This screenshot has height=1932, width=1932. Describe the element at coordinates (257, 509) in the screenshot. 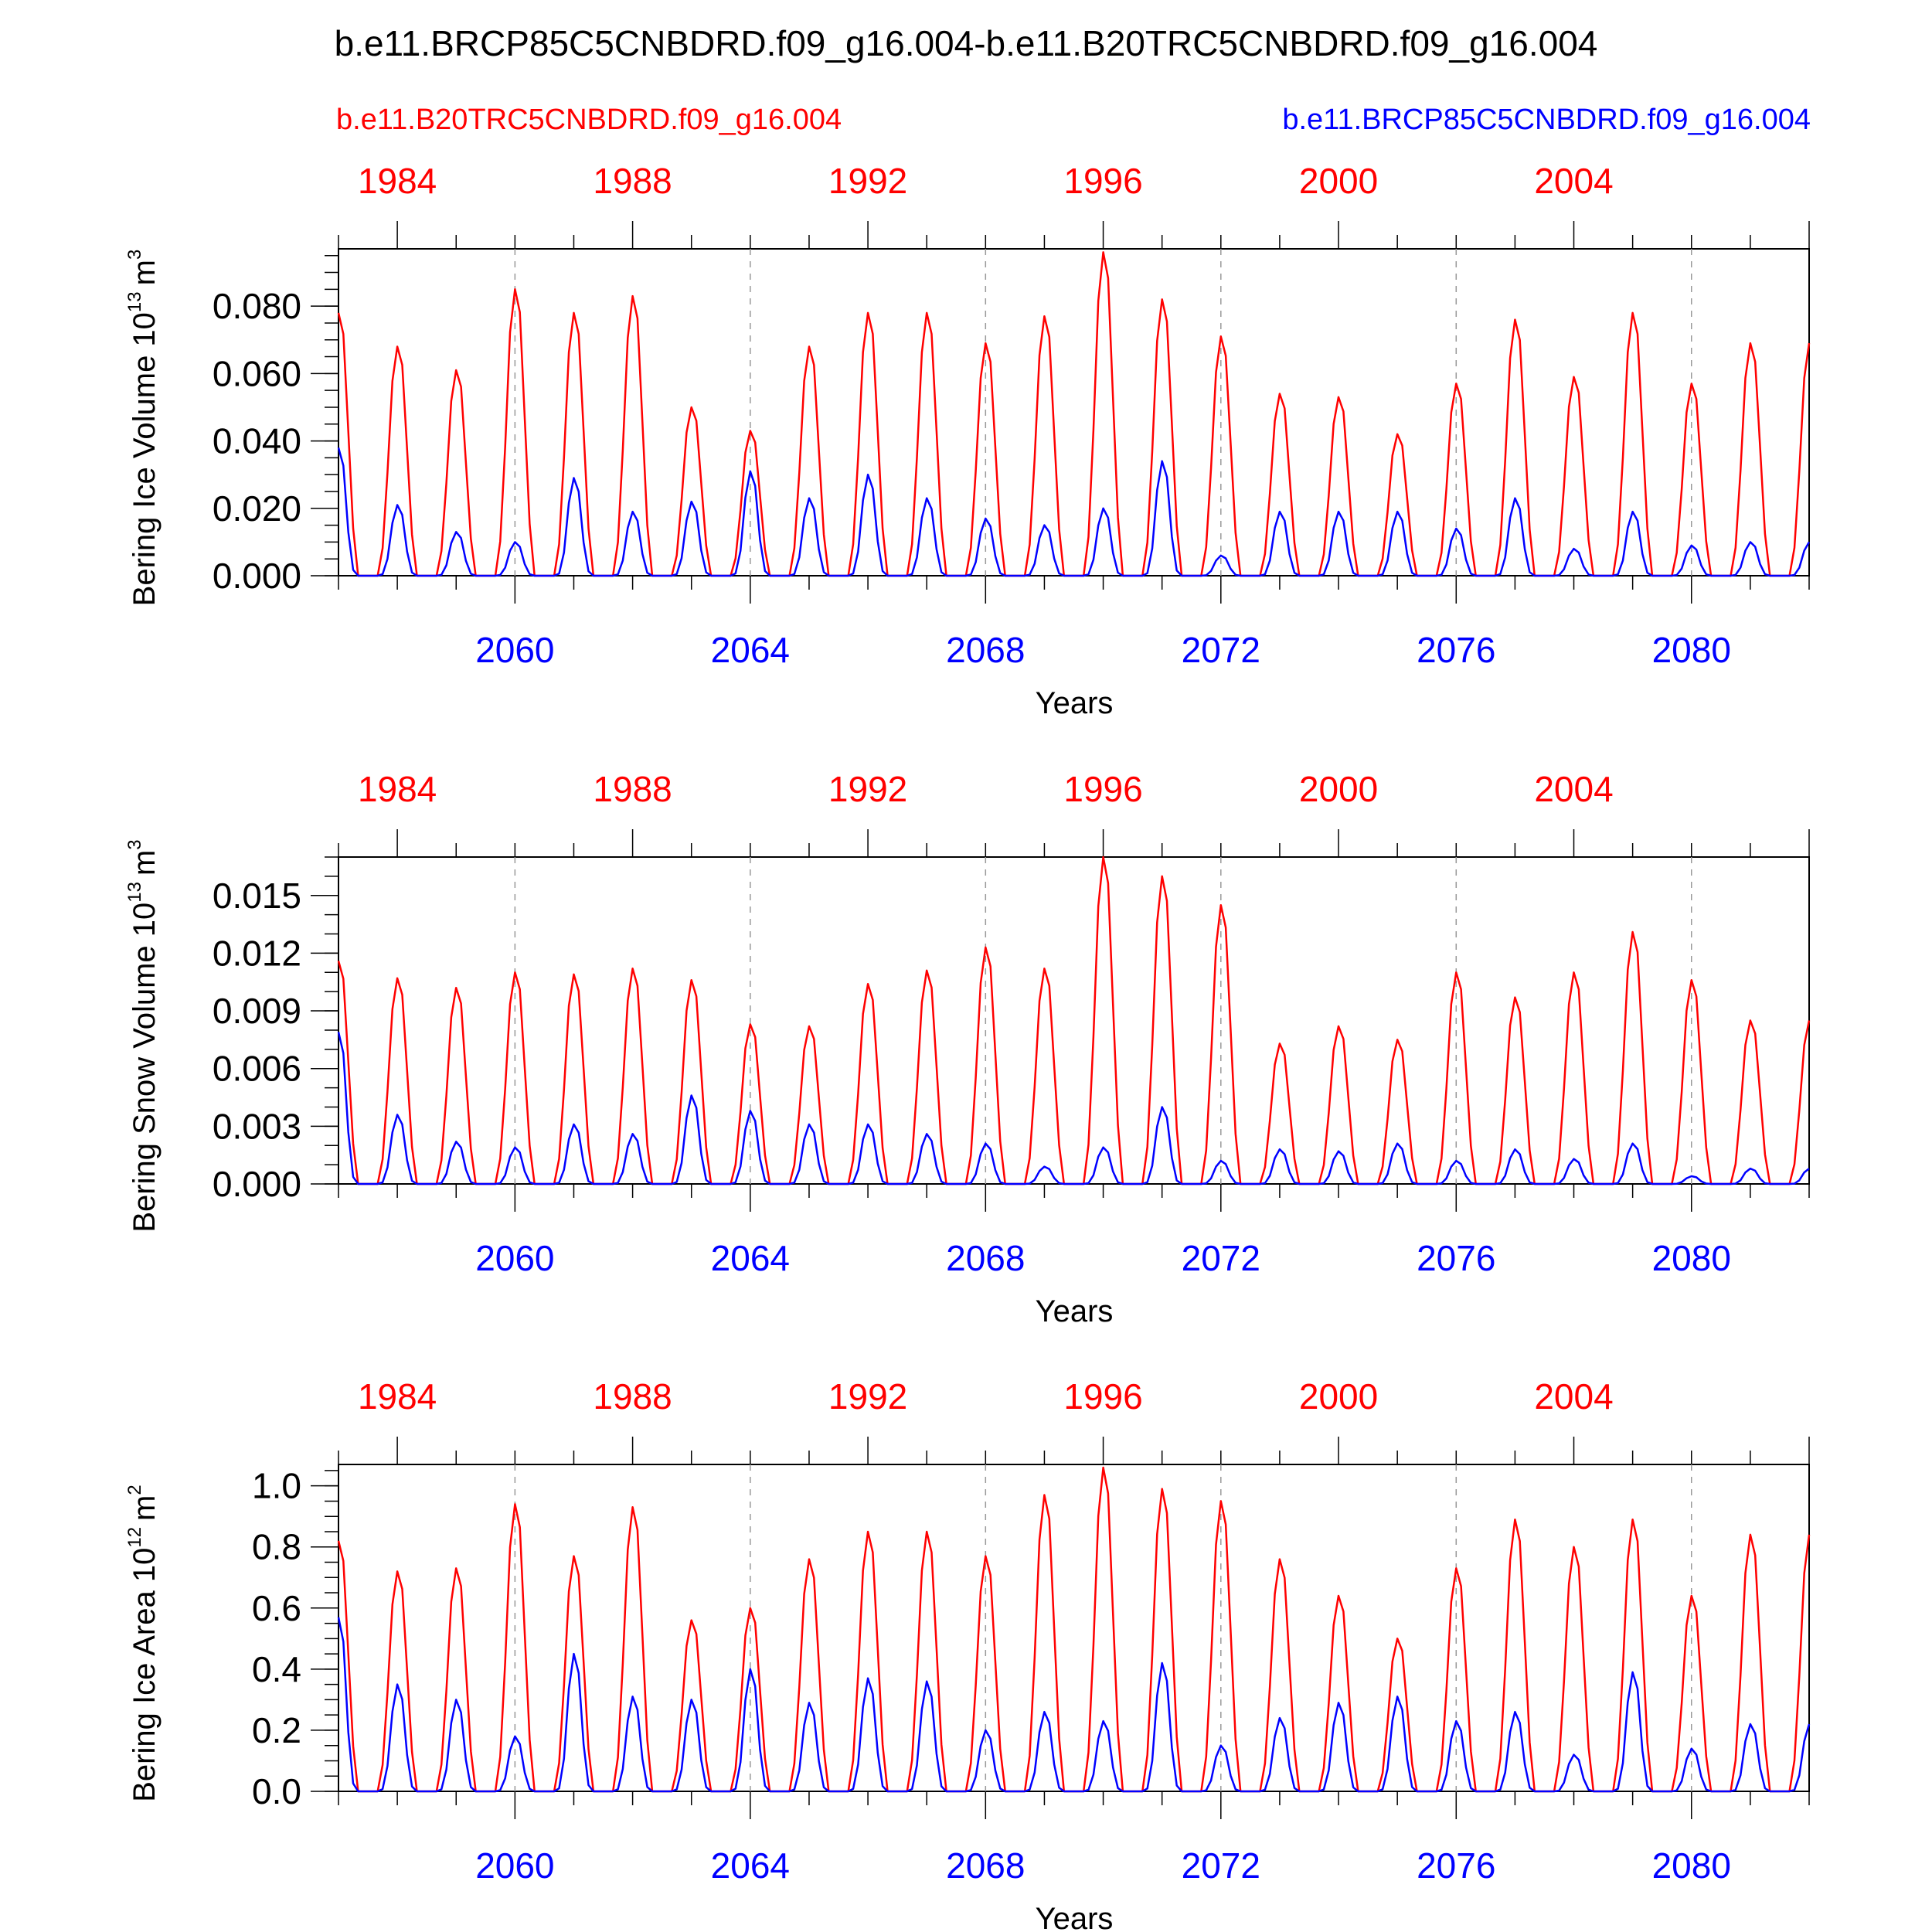

I see `y-tick-label: 0.020` at that location.